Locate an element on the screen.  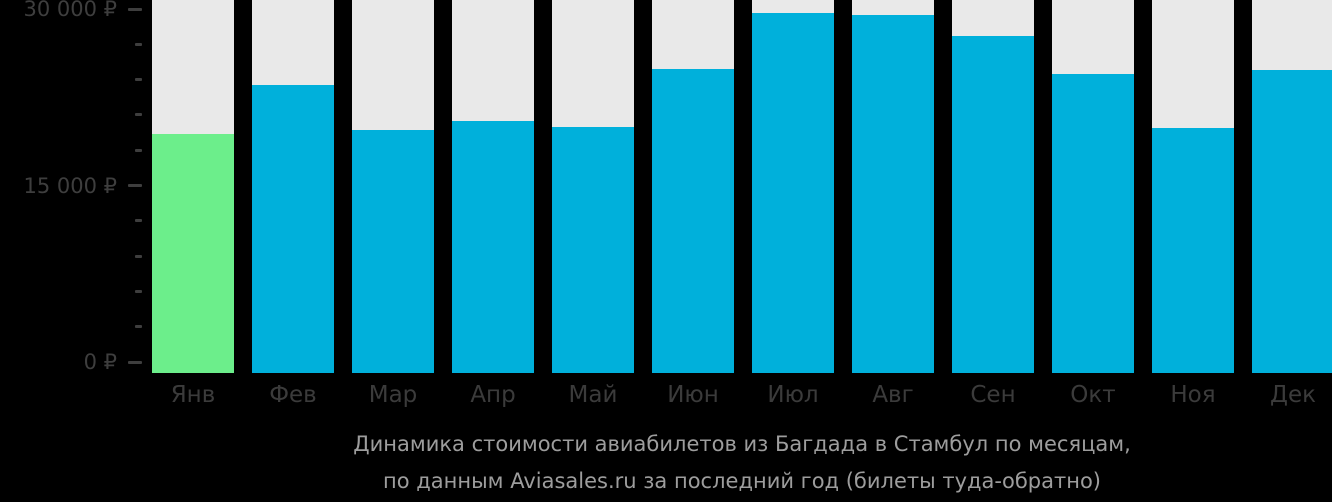
x-axis-label: Ноя is located at coordinates (1193, 395).